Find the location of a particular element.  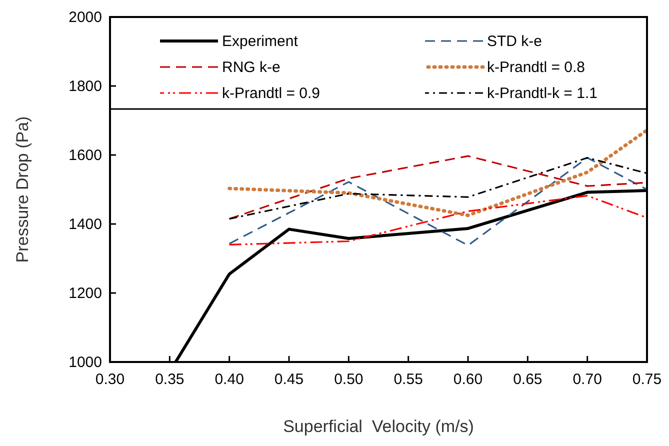

y-tick-label: 1600 is located at coordinates (85, 155).